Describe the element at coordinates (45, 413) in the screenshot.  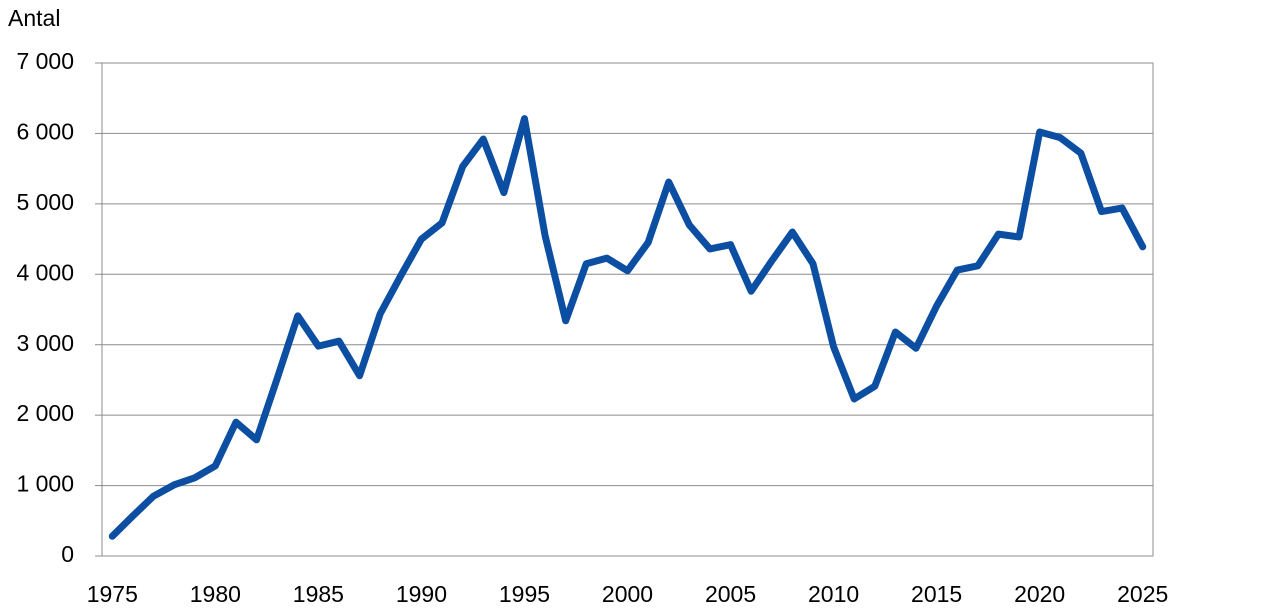
I see `y-tick-label: 2 000` at that location.